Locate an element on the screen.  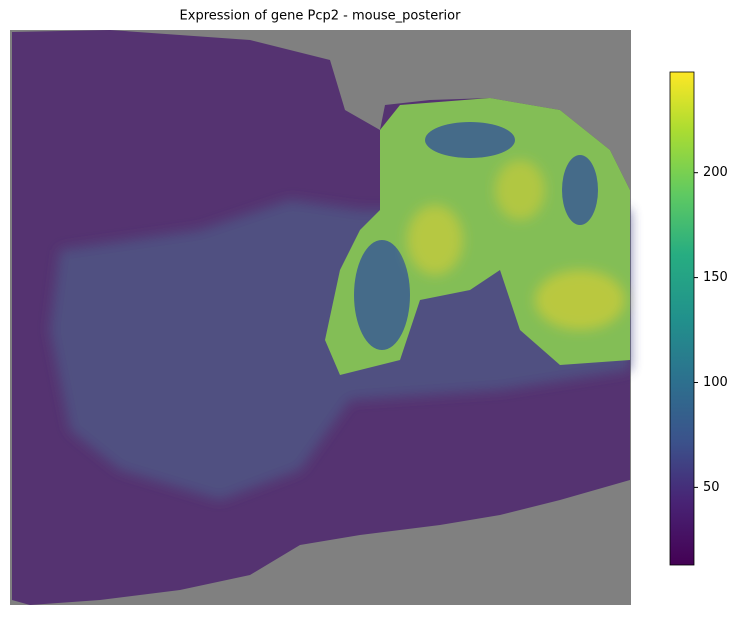
colorbar-tick-label: 200 is located at coordinates (715, 172).